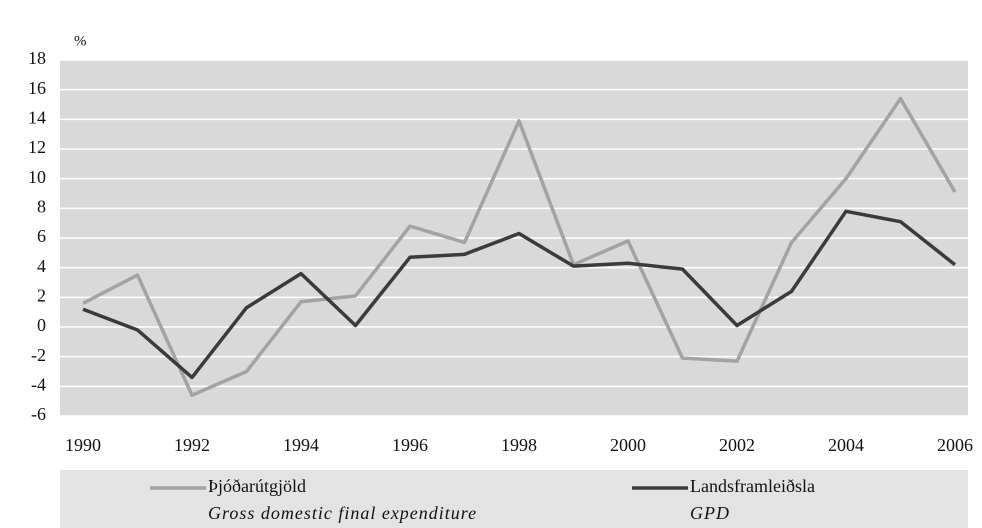 This screenshot has width=982, height=528. Describe the element at coordinates (410, 445) in the screenshot. I see `x-tick-label: 1996` at that location.